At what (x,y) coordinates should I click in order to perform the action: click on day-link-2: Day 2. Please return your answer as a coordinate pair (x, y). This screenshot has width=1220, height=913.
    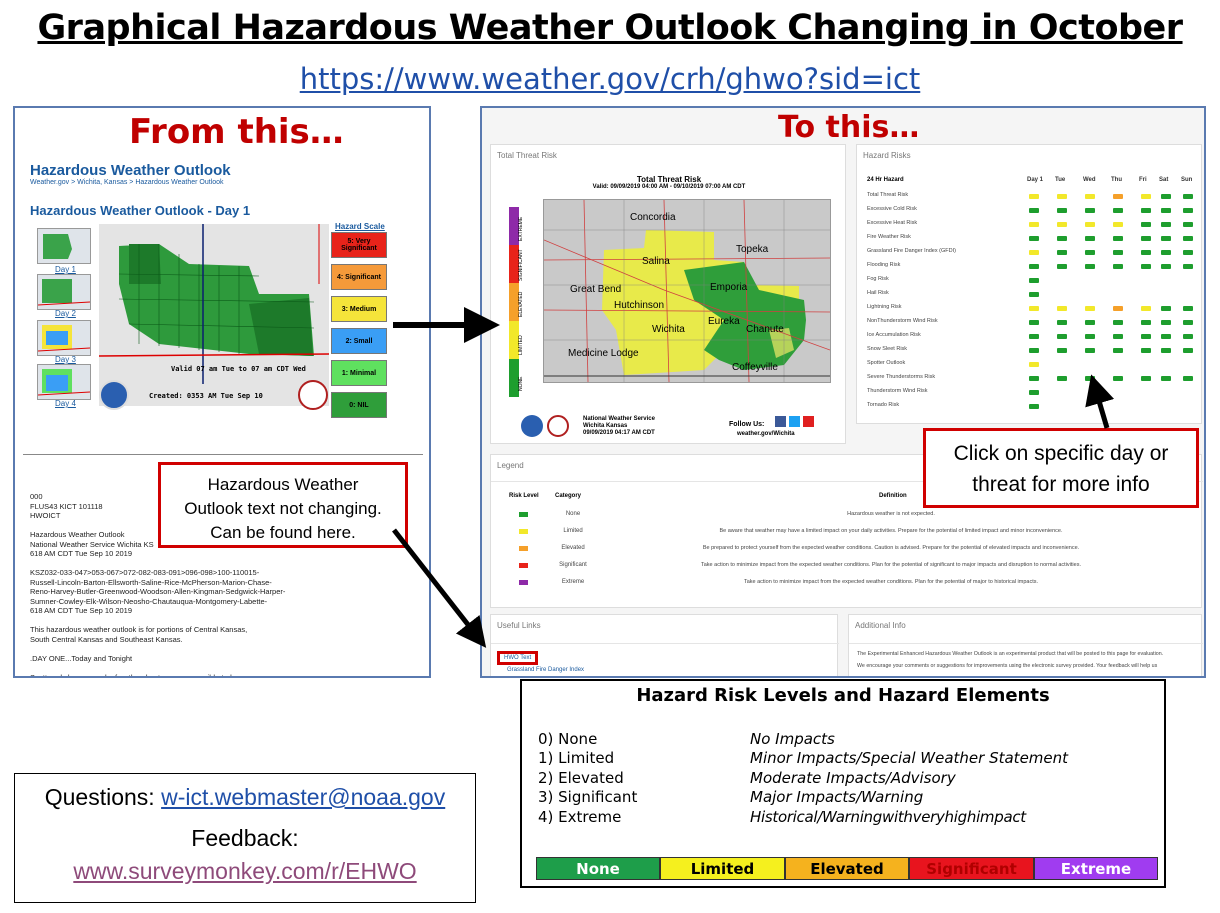
    Looking at the image, I should click on (65, 313).